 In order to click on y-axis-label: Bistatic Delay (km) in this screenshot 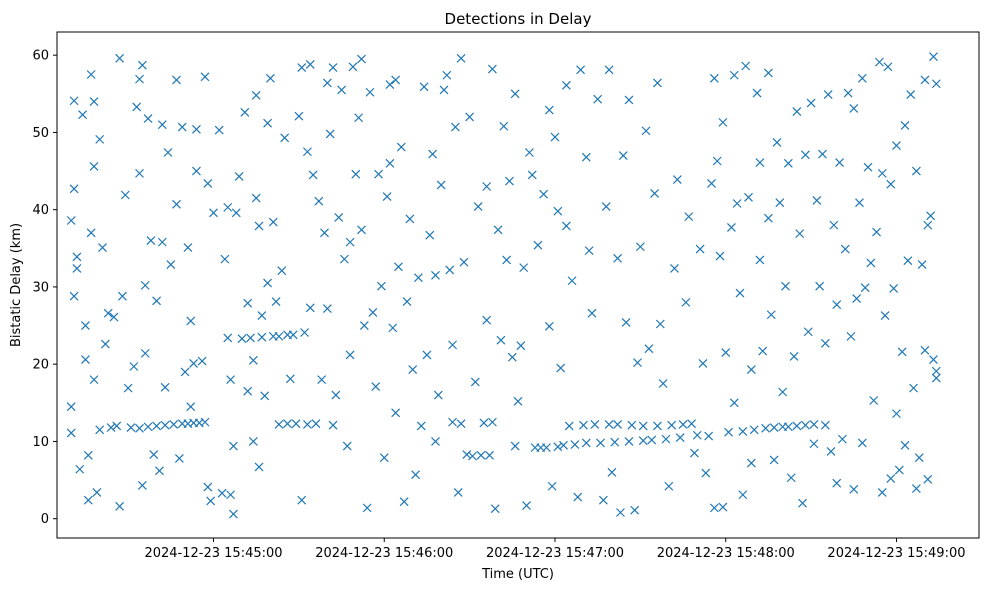, I will do `click(16, 285)`.